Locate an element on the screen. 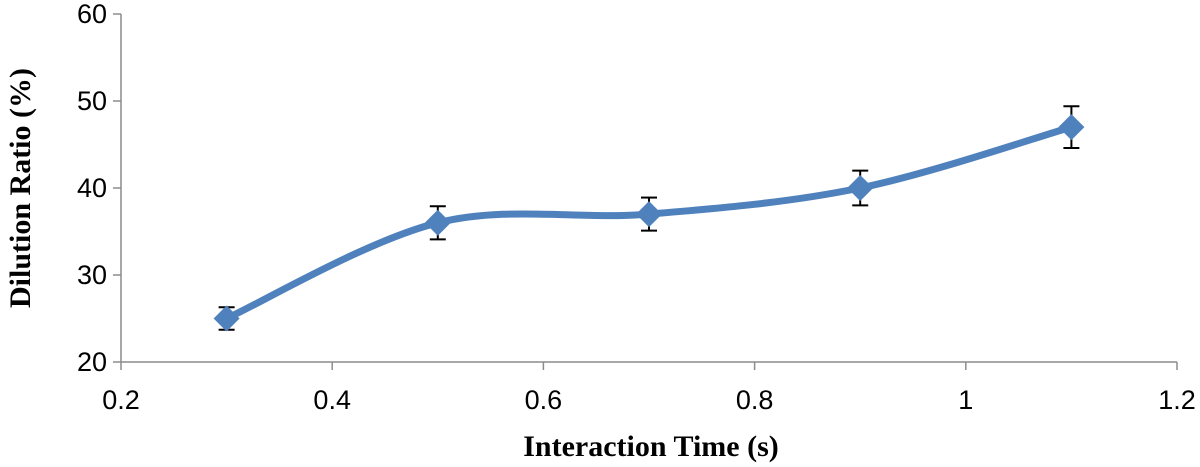 This screenshot has width=1200, height=467. y-tick-label: 40 is located at coordinates (92, 188).